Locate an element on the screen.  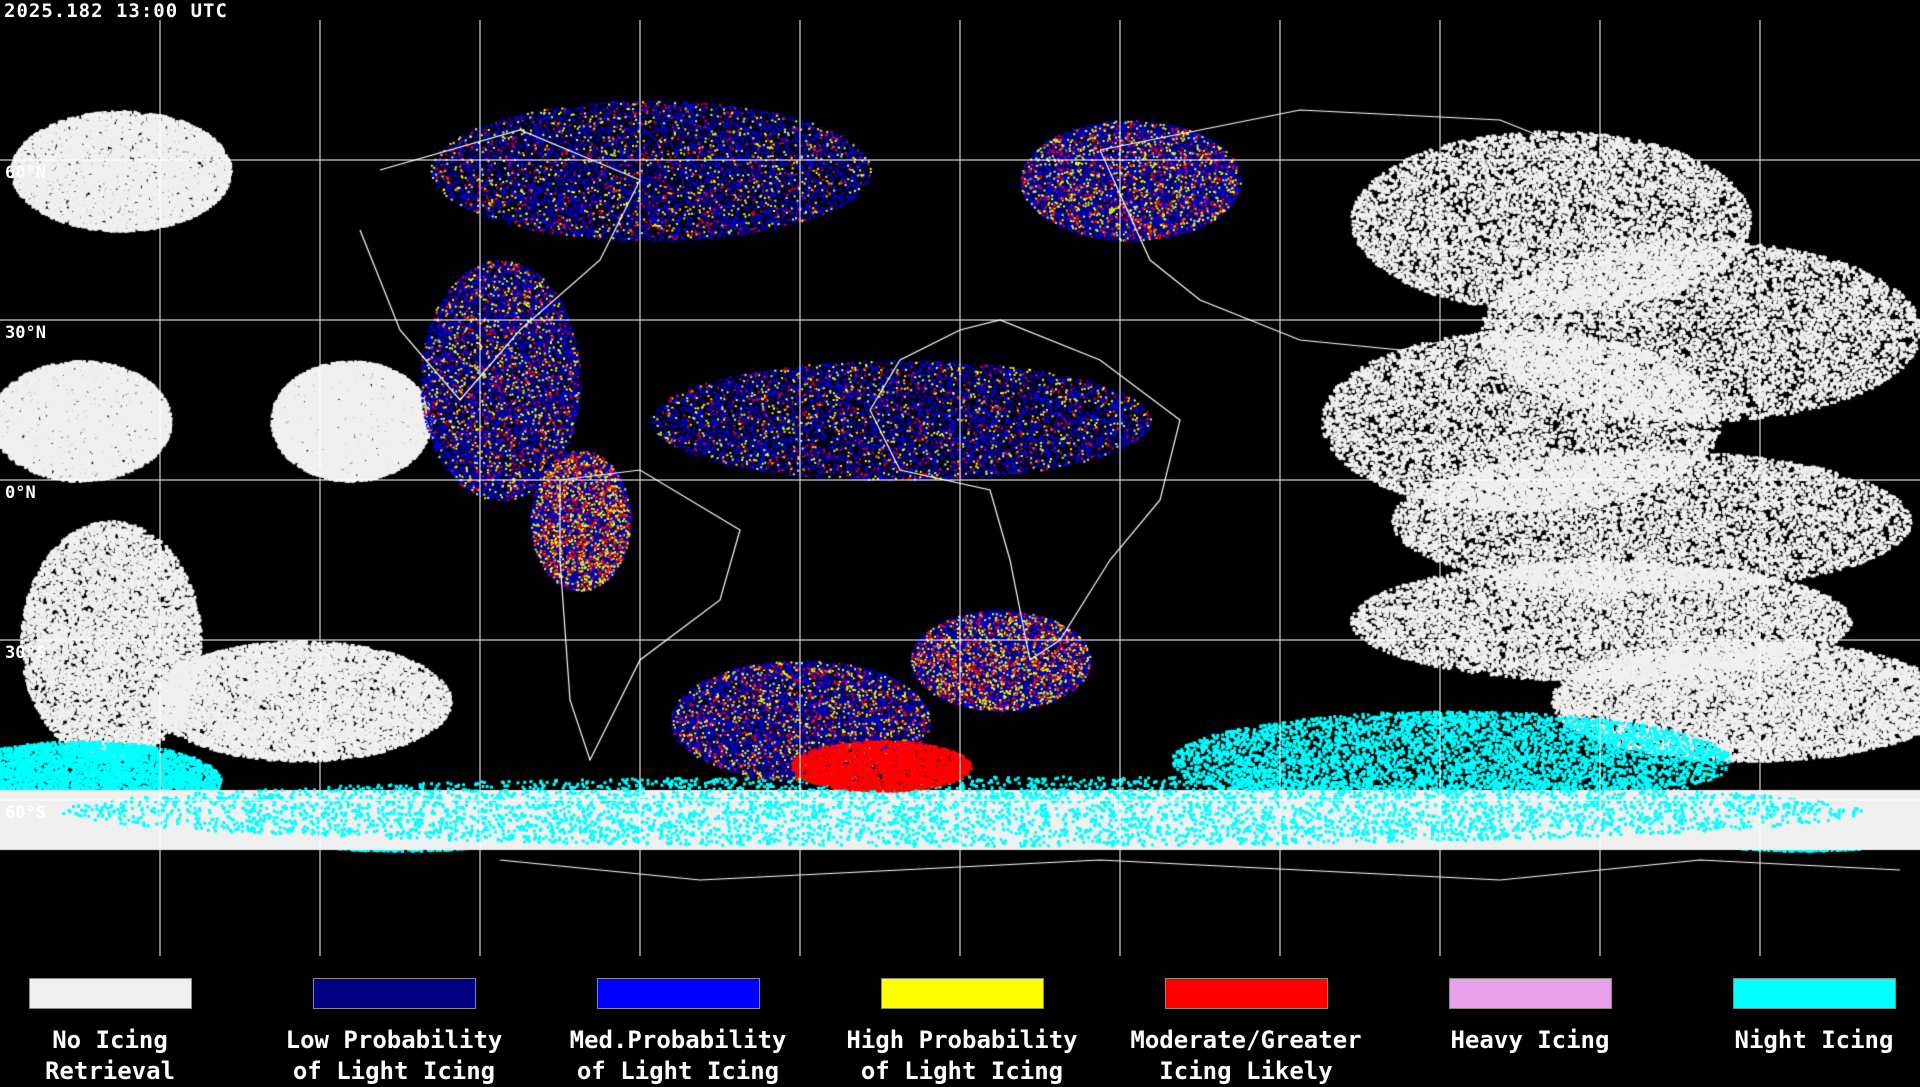
legend-item-low-probability: Low Probability of Light Icing is located at coordinates (394, 1032).